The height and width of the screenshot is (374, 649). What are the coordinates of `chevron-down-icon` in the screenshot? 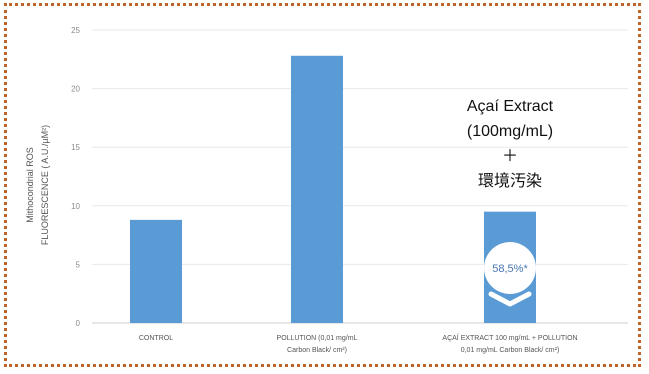 It's located at (510, 299).